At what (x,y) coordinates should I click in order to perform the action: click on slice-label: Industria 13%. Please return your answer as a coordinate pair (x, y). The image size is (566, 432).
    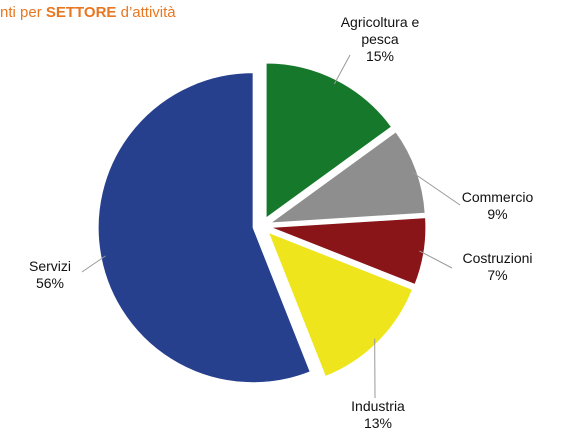
    Looking at the image, I should click on (378, 415).